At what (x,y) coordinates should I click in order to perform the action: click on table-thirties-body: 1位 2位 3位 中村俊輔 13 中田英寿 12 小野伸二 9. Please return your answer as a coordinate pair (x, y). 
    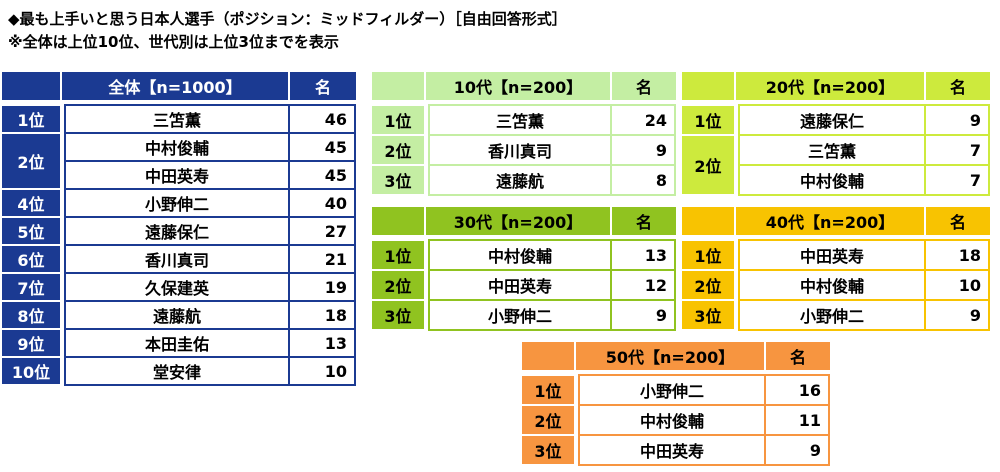
    Looking at the image, I should click on (524, 285).